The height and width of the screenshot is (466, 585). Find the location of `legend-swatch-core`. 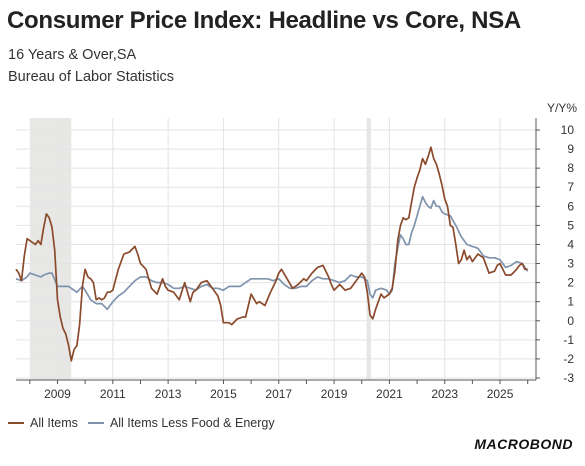

legend-swatch-core is located at coordinates (95, 423).